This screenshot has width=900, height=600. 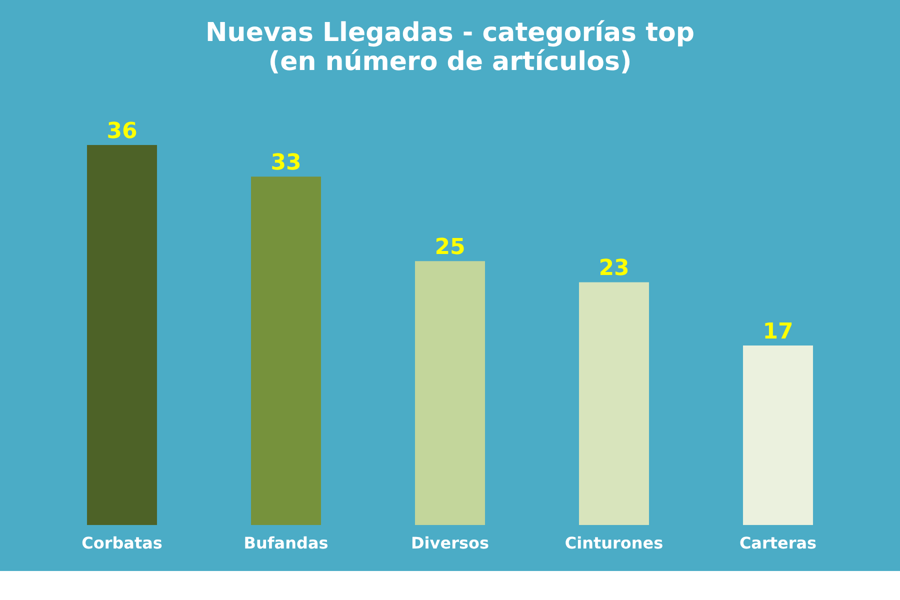 I want to click on x-tick-label: Bufandas, so click(x=286, y=543).